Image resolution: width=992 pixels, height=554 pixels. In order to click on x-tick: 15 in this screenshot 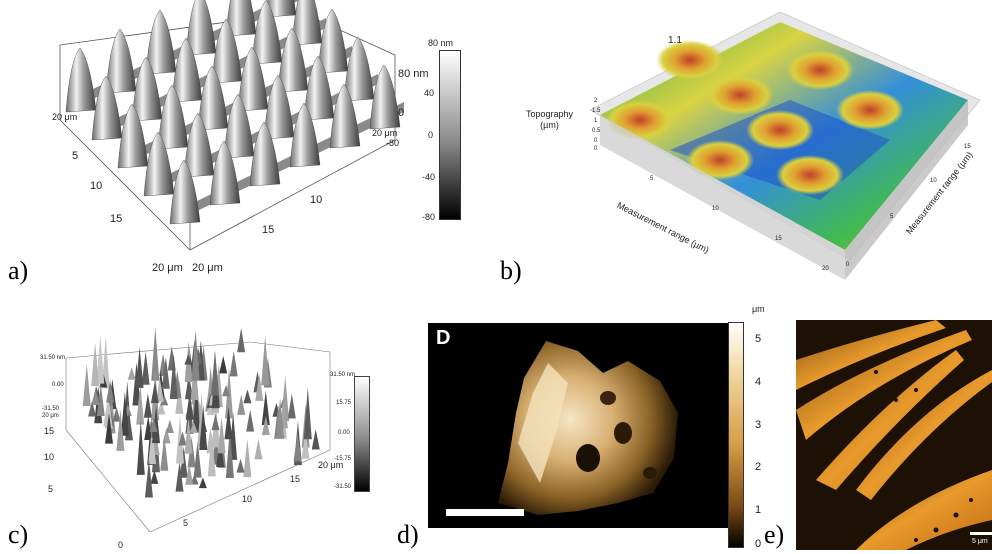, I will do `click(778, 239)`.